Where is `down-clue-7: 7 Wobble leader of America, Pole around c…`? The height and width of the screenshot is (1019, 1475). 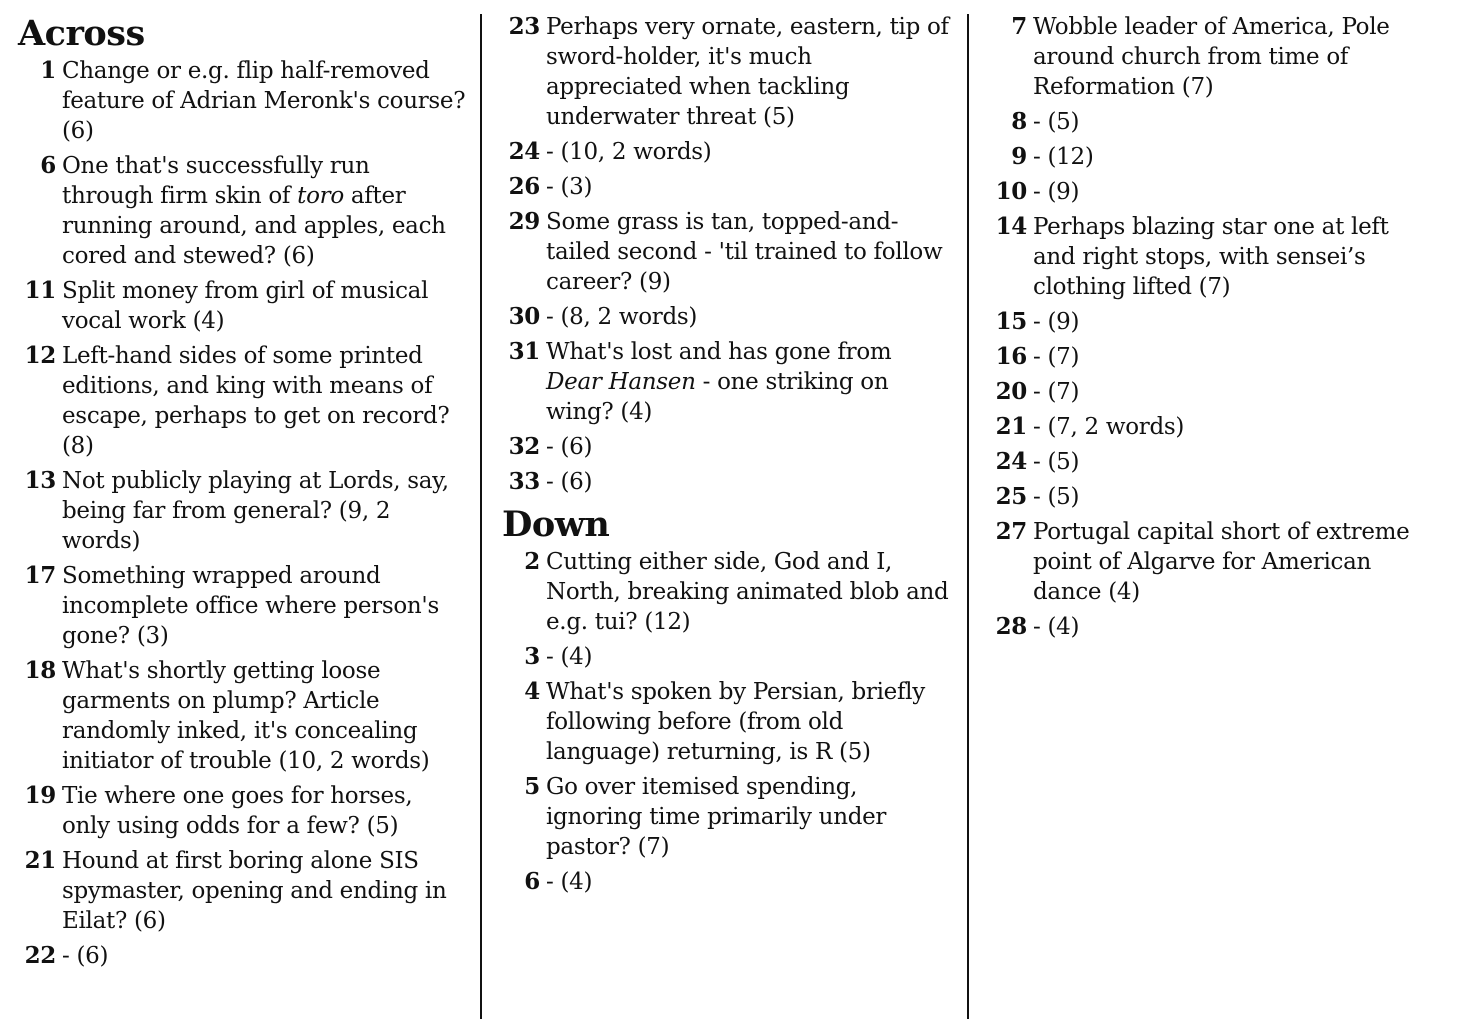
down-clue-7: 7 Wobble leader of America, Pole around c… is located at coordinates (1222, 57).